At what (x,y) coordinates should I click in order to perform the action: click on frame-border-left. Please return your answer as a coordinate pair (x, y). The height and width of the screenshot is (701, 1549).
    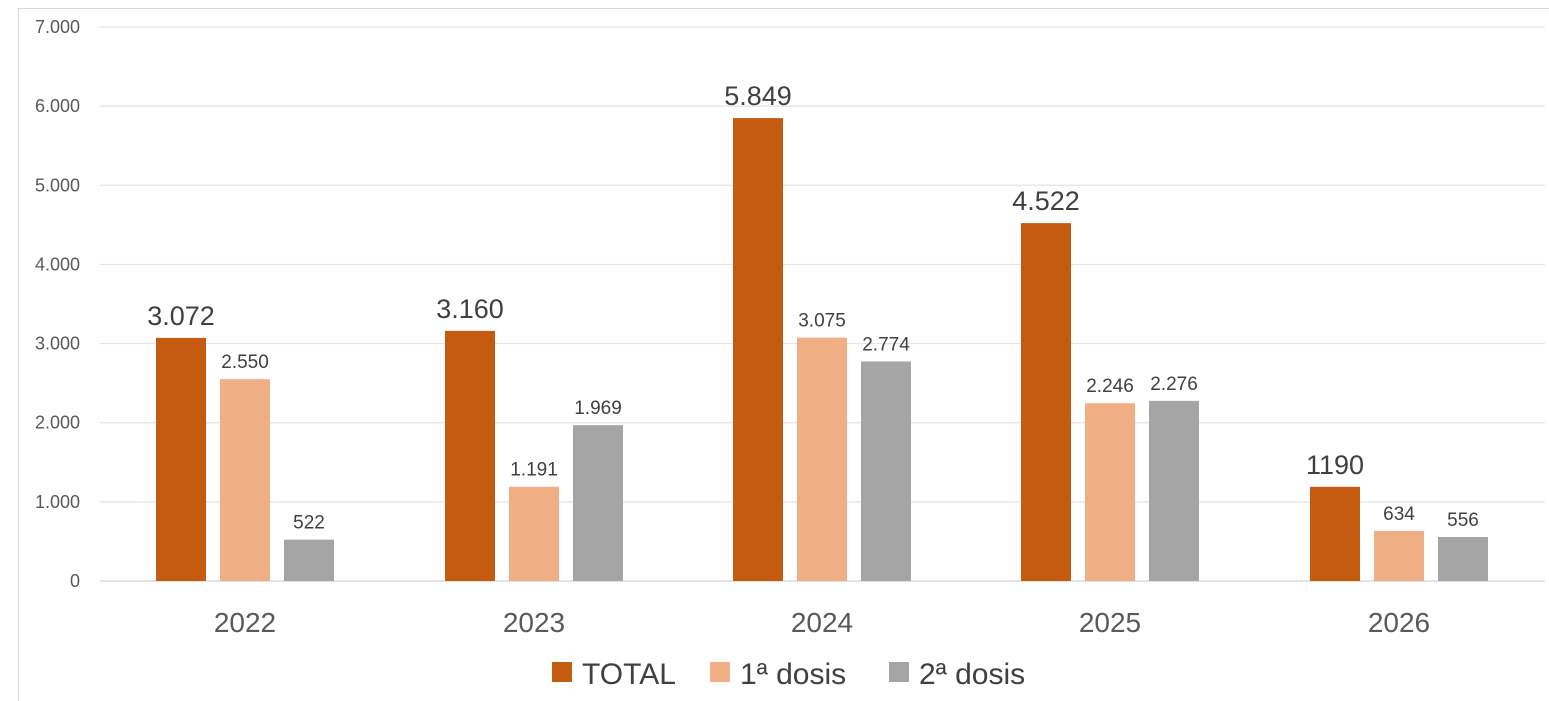
    Looking at the image, I should click on (18, 354).